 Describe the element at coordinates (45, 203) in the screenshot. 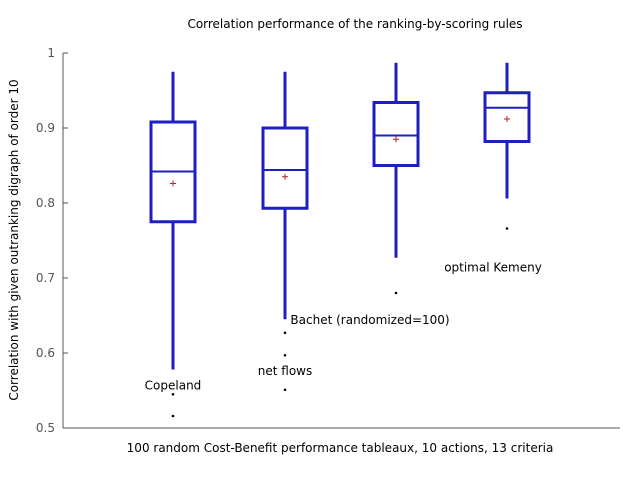

I see `y-tick-label: 0.8` at that location.